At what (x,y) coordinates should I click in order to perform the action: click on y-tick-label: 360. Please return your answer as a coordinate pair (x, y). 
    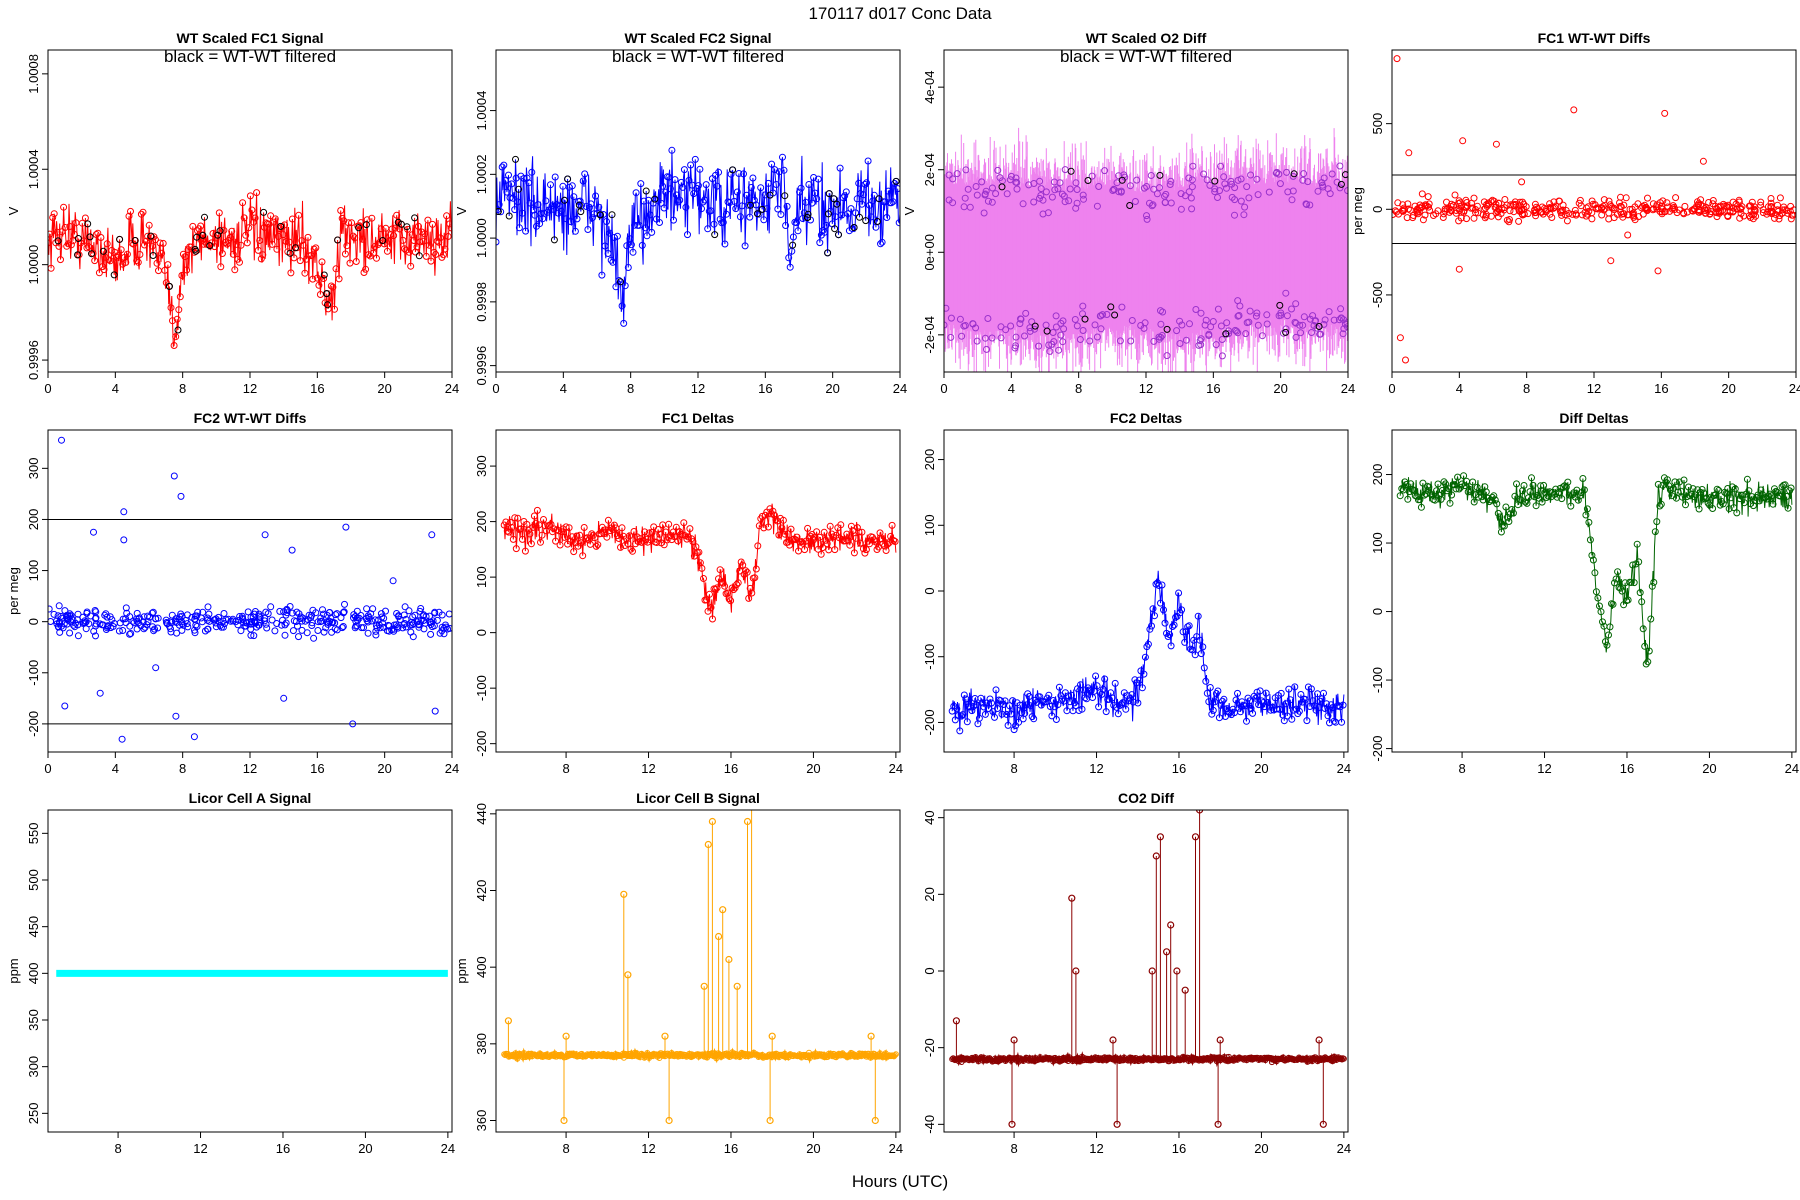
    Looking at the image, I should click on (481, 1121).